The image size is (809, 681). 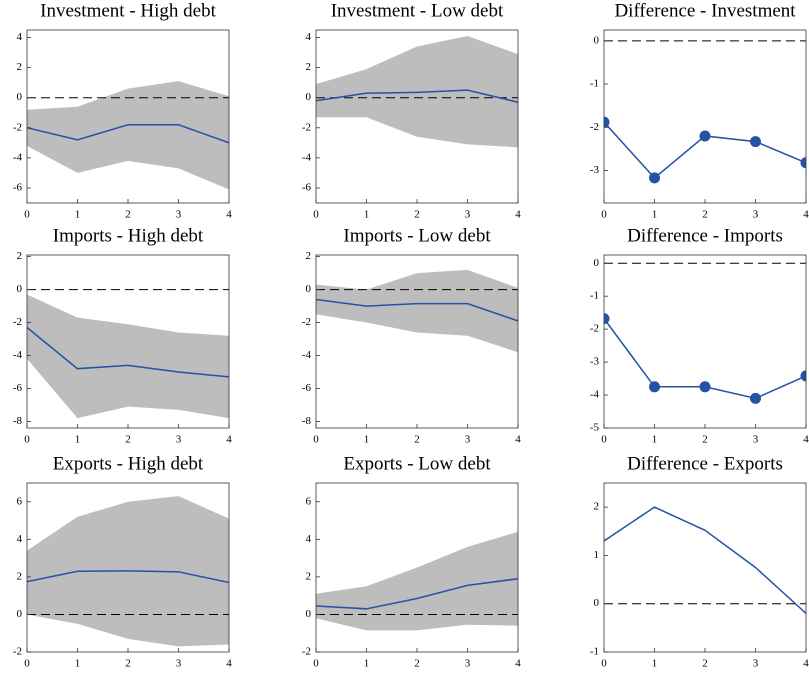 I want to click on chart-title: Exports - Low debt, so click(x=417, y=463).